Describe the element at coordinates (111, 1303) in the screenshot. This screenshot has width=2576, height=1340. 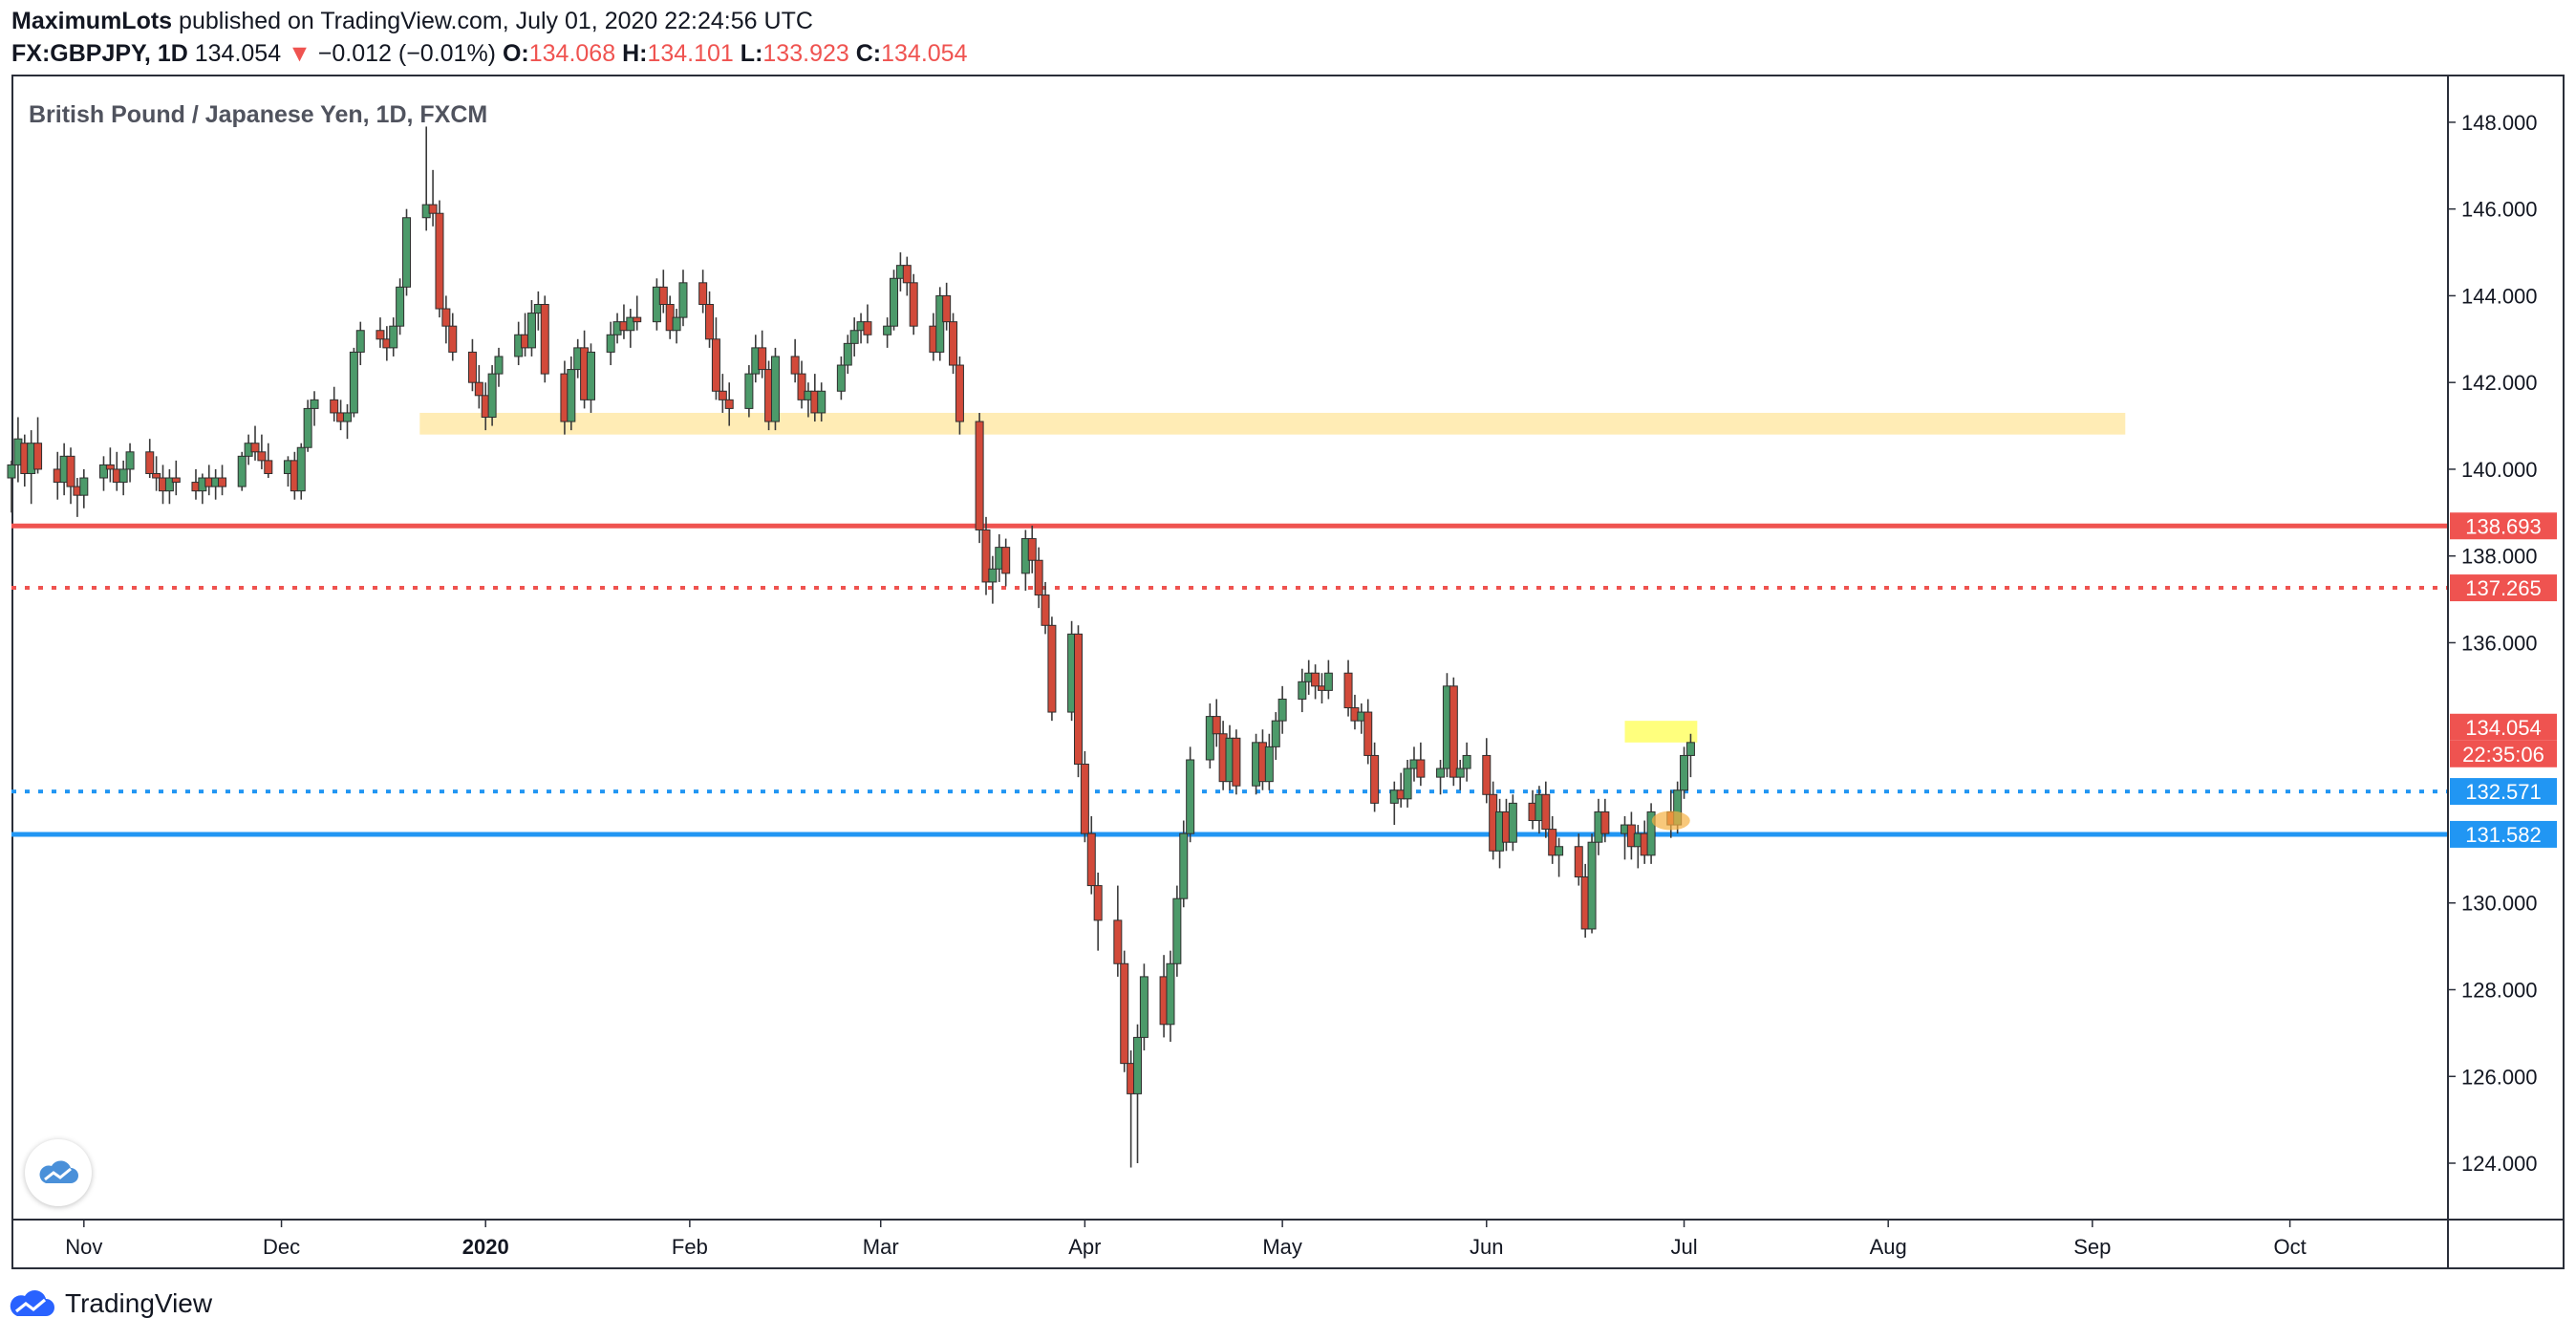
I see `tradingview-logo: TradingView` at that location.